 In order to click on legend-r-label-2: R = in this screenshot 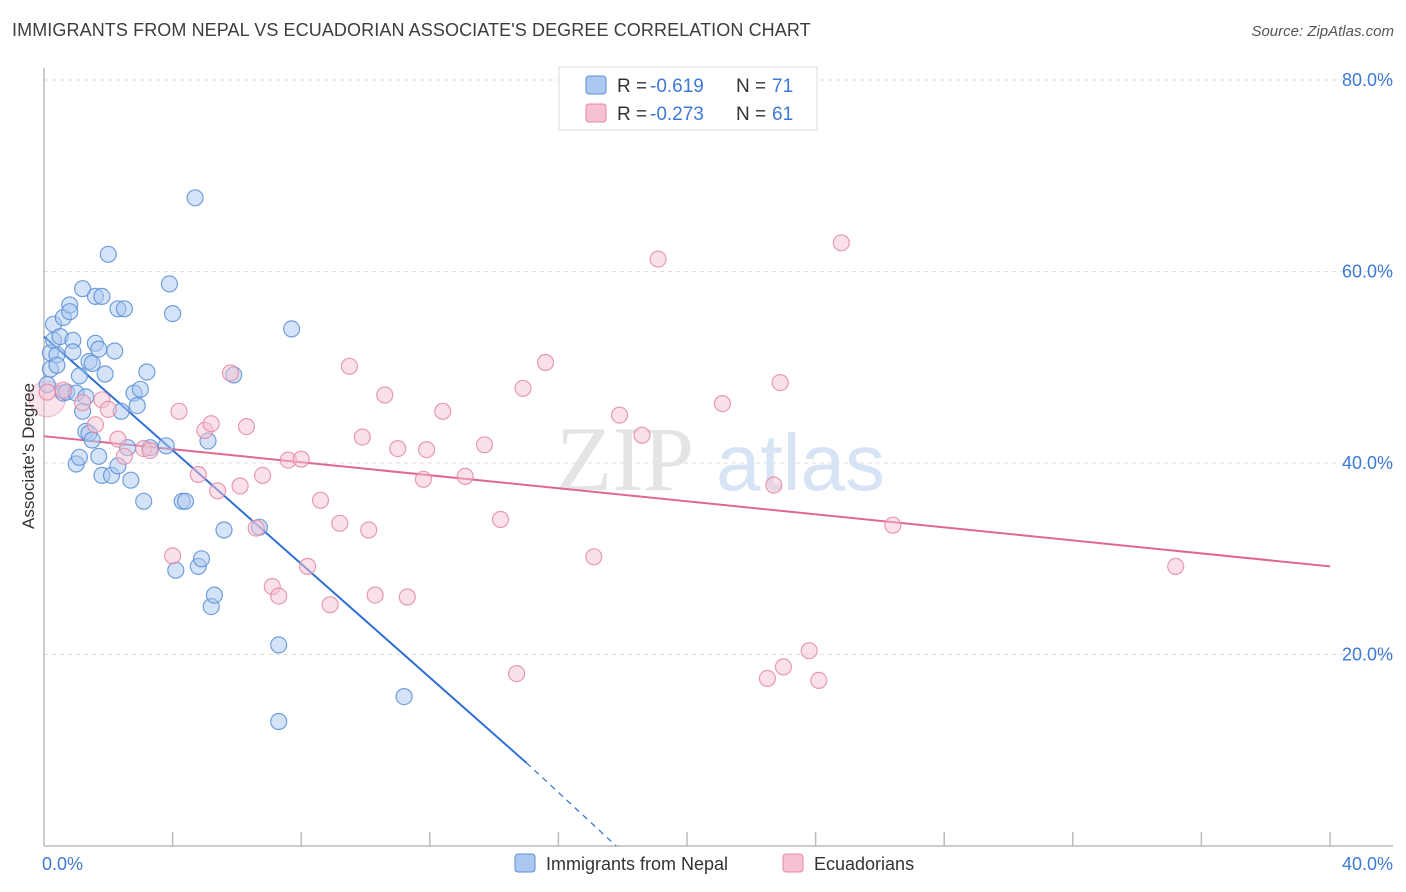, I will do `click(632, 114)`.